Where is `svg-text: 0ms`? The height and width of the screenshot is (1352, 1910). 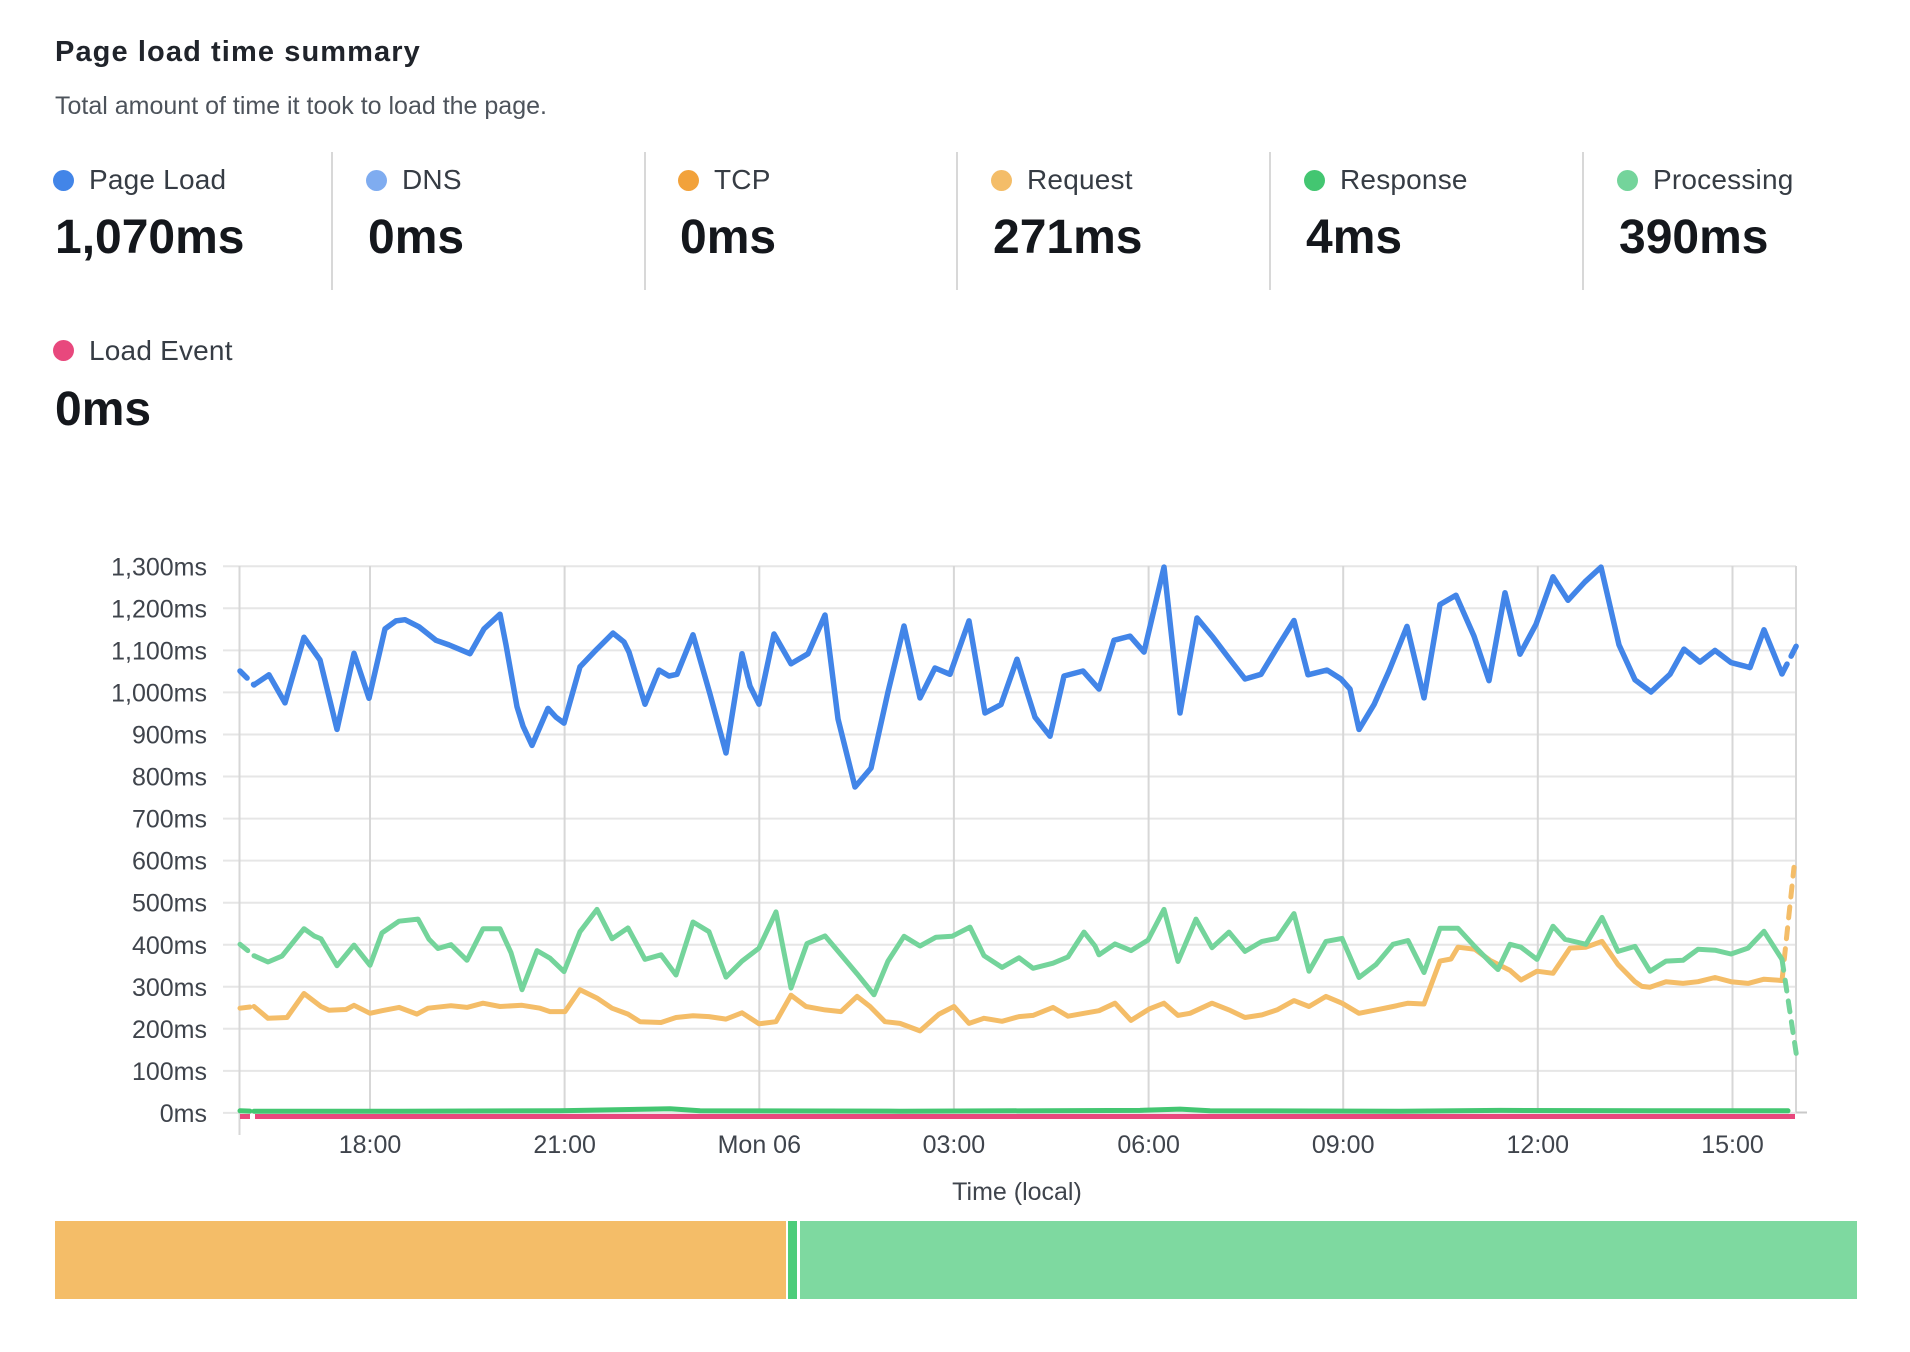
svg-text: 0ms is located at coordinates (183, 1114).